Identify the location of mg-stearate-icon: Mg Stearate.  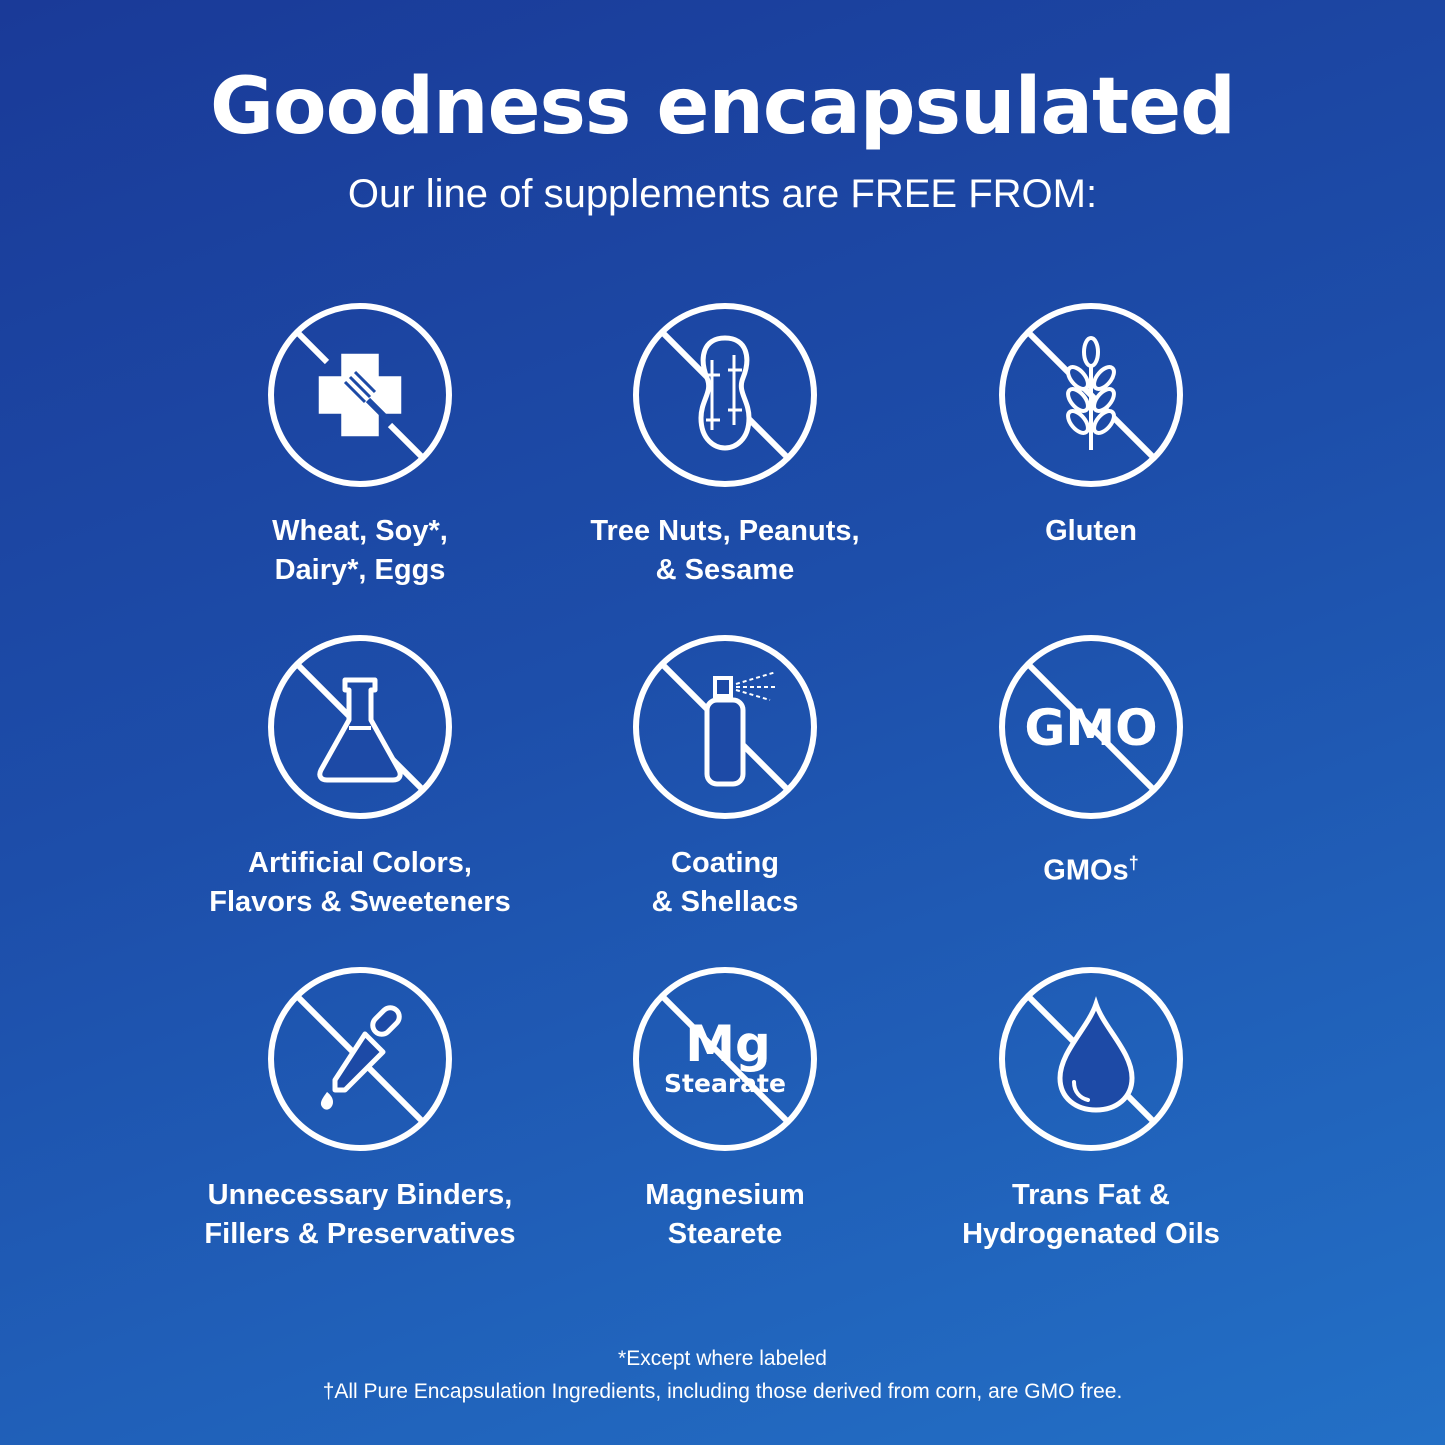
(725, 1059).